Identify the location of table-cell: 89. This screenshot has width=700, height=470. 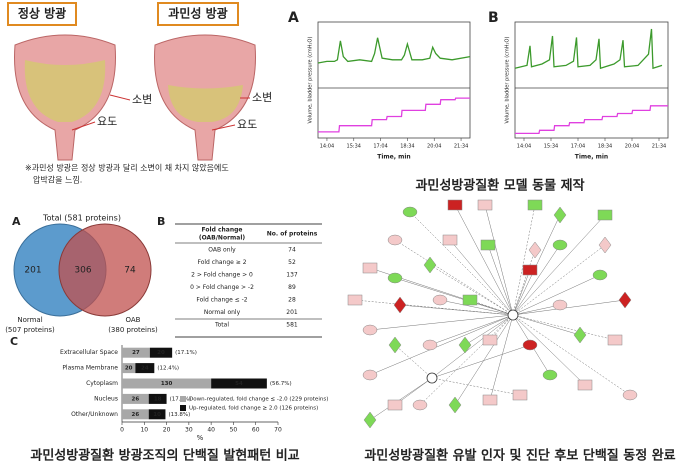
(292, 287).